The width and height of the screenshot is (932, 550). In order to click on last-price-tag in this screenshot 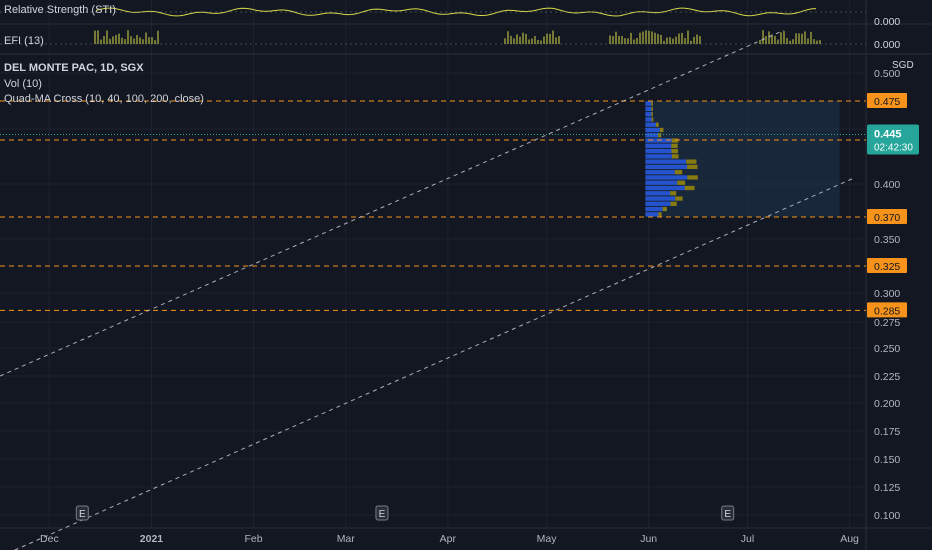, I will do `click(893, 139)`.